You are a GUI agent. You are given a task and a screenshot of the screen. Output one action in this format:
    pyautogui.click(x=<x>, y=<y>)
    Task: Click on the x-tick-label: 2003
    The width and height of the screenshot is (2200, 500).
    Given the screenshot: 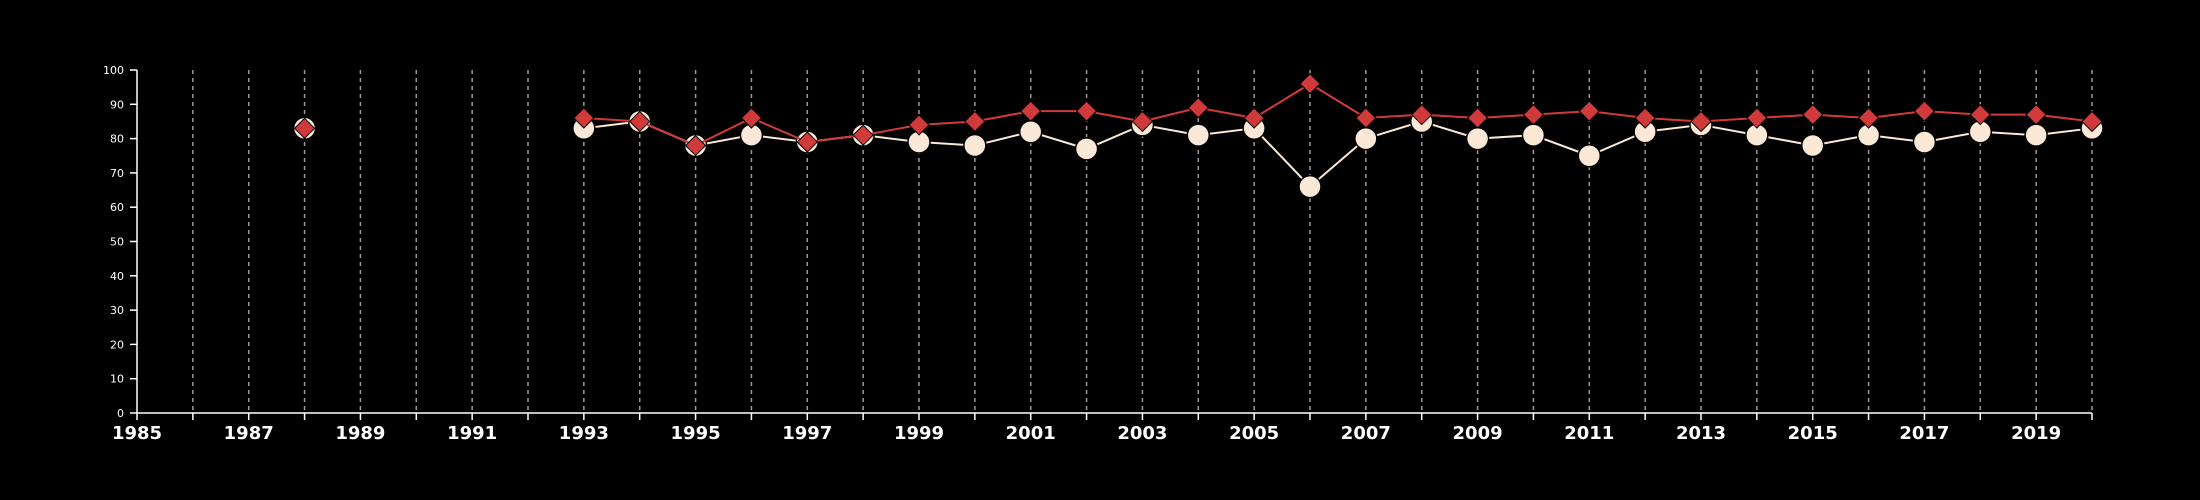 What is the action you would take?
    pyautogui.click(x=1142, y=433)
    